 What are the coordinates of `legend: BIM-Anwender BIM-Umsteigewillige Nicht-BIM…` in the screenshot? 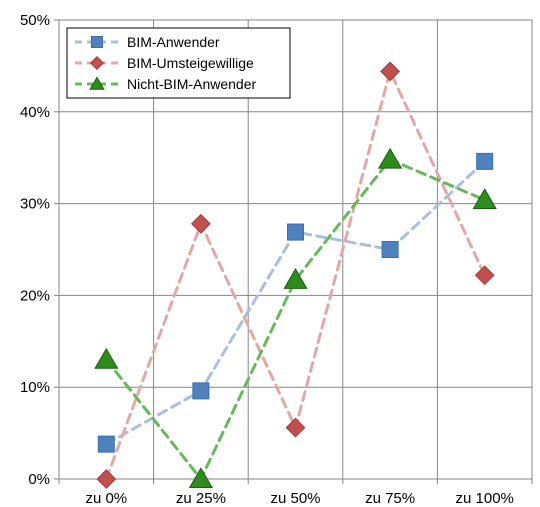 It's located at (178, 63).